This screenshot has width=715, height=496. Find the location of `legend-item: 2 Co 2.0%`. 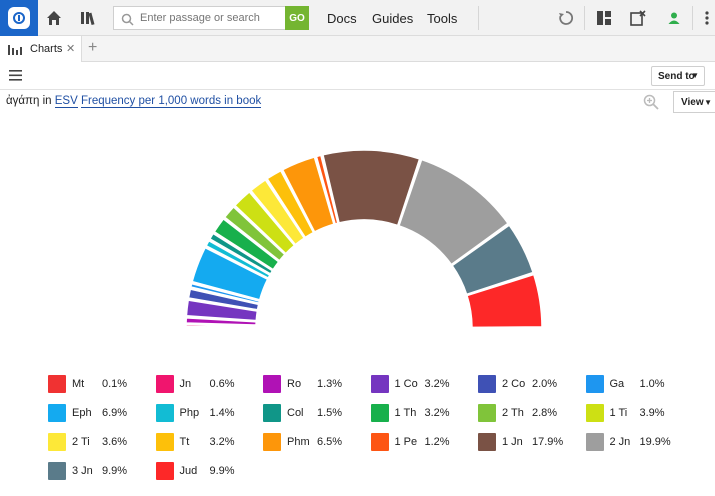

legend-item: 2 Co 2.0% is located at coordinates (533, 385).